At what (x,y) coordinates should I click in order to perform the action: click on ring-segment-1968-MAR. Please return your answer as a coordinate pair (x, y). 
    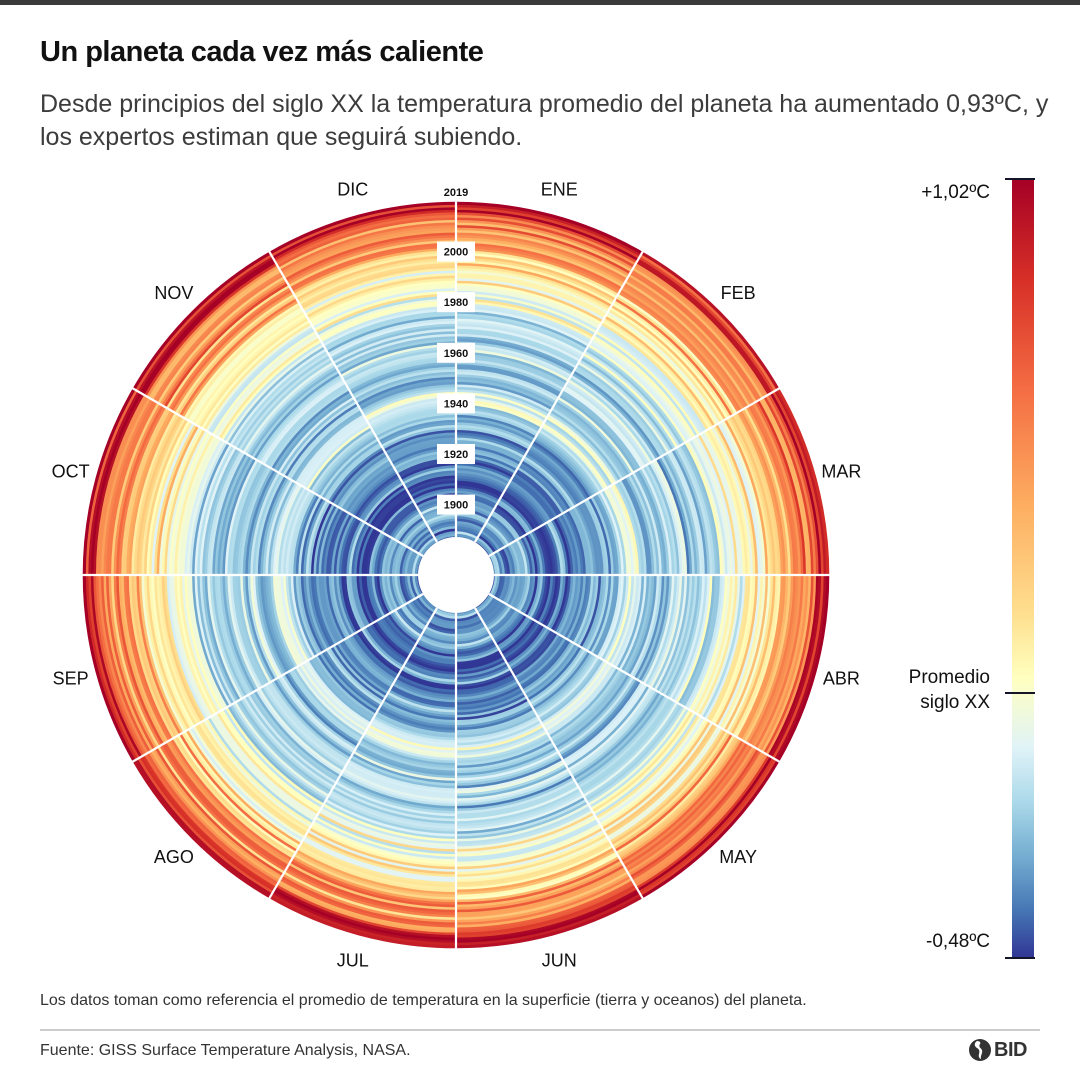
    Looking at the image, I should click on (682, 514).